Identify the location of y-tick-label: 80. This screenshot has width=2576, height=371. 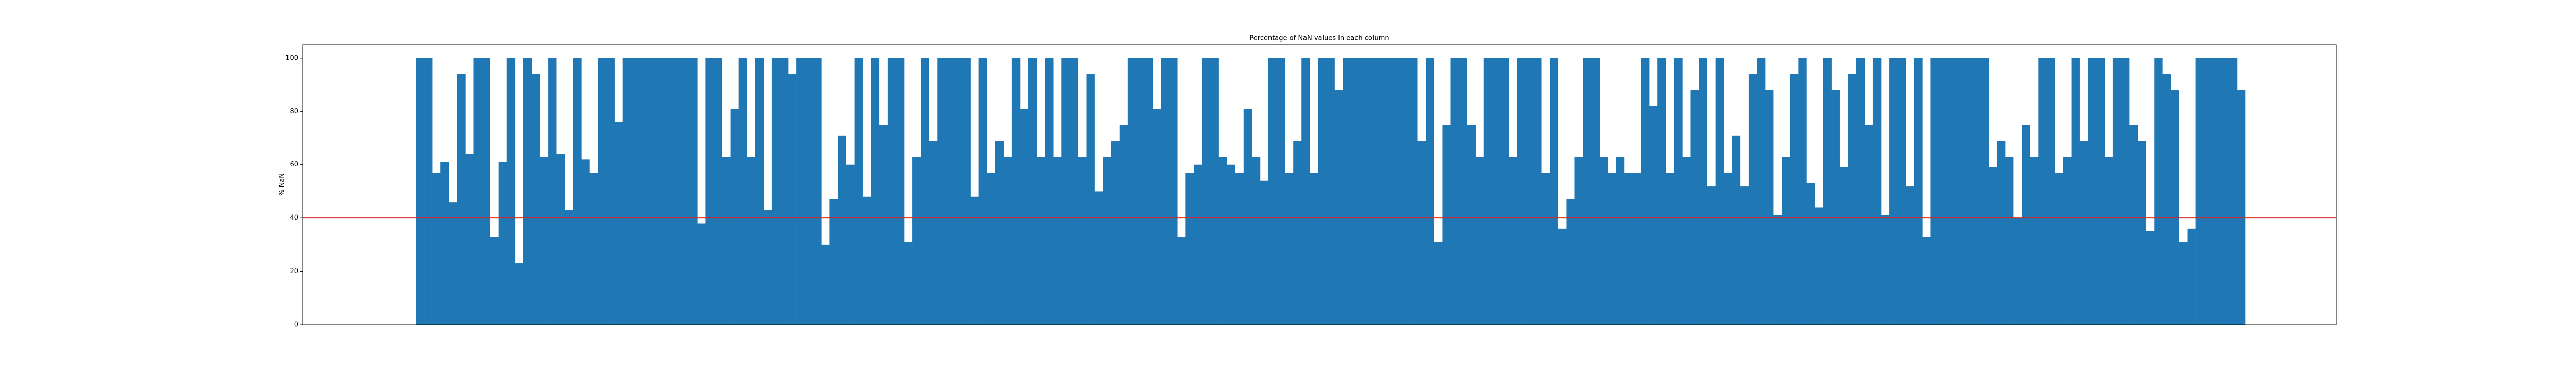
(294, 111).